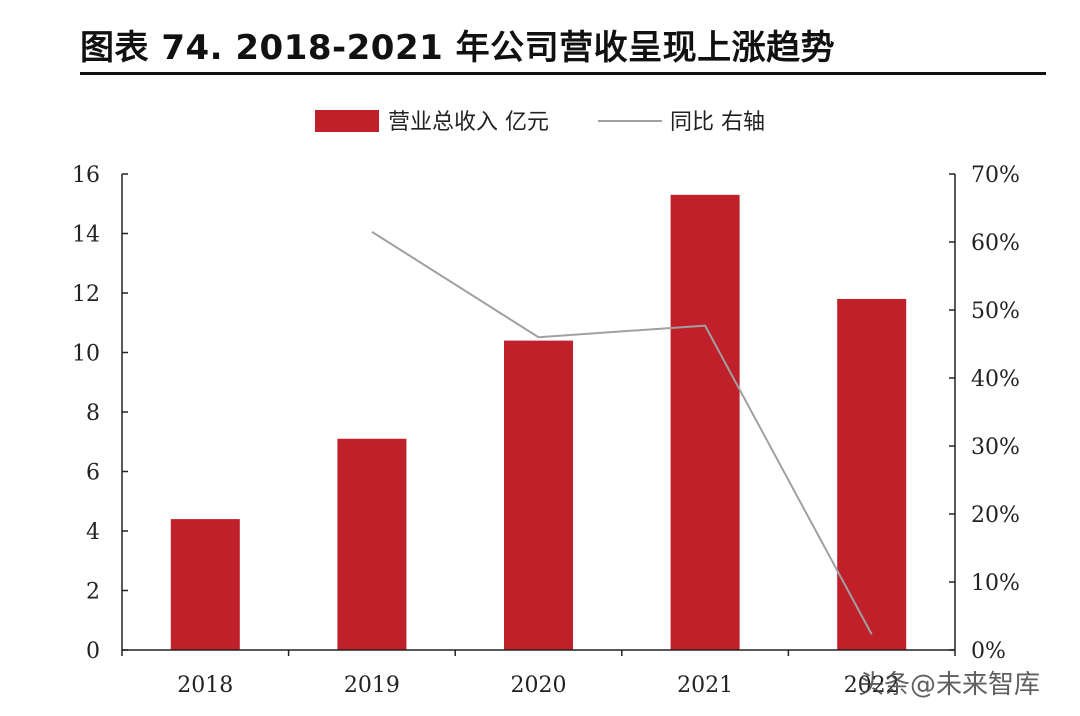 The image size is (1080, 716). What do you see at coordinates (86, 354) in the screenshot?
I see `left-tick-label: 10` at bounding box center [86, 354].